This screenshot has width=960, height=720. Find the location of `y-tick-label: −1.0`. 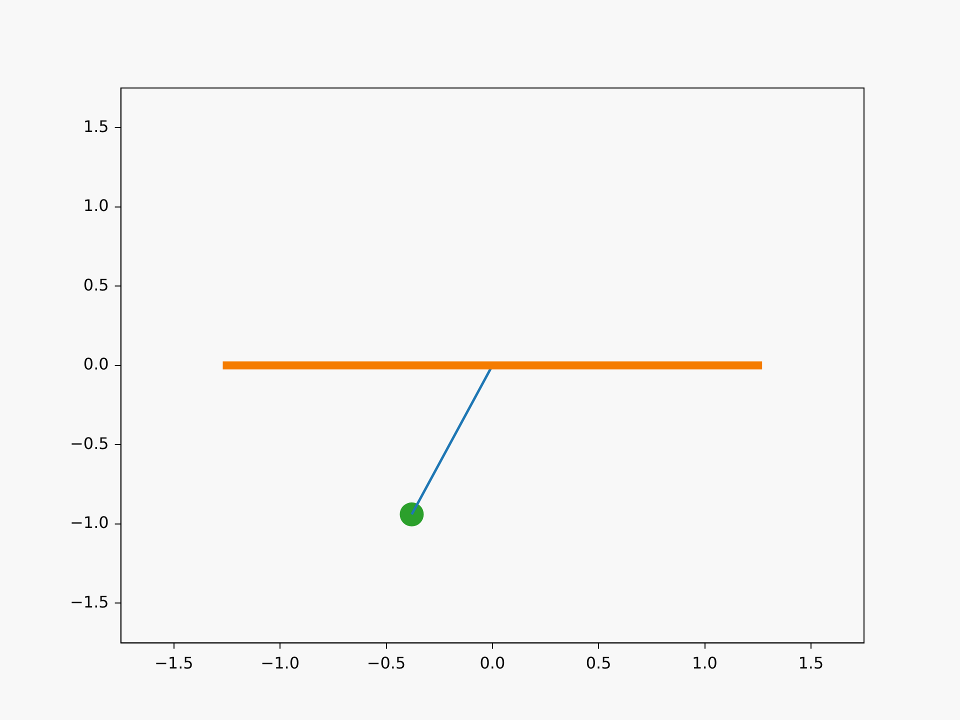

y-tick-label: −1.0 is located at coordinates (89, 522).